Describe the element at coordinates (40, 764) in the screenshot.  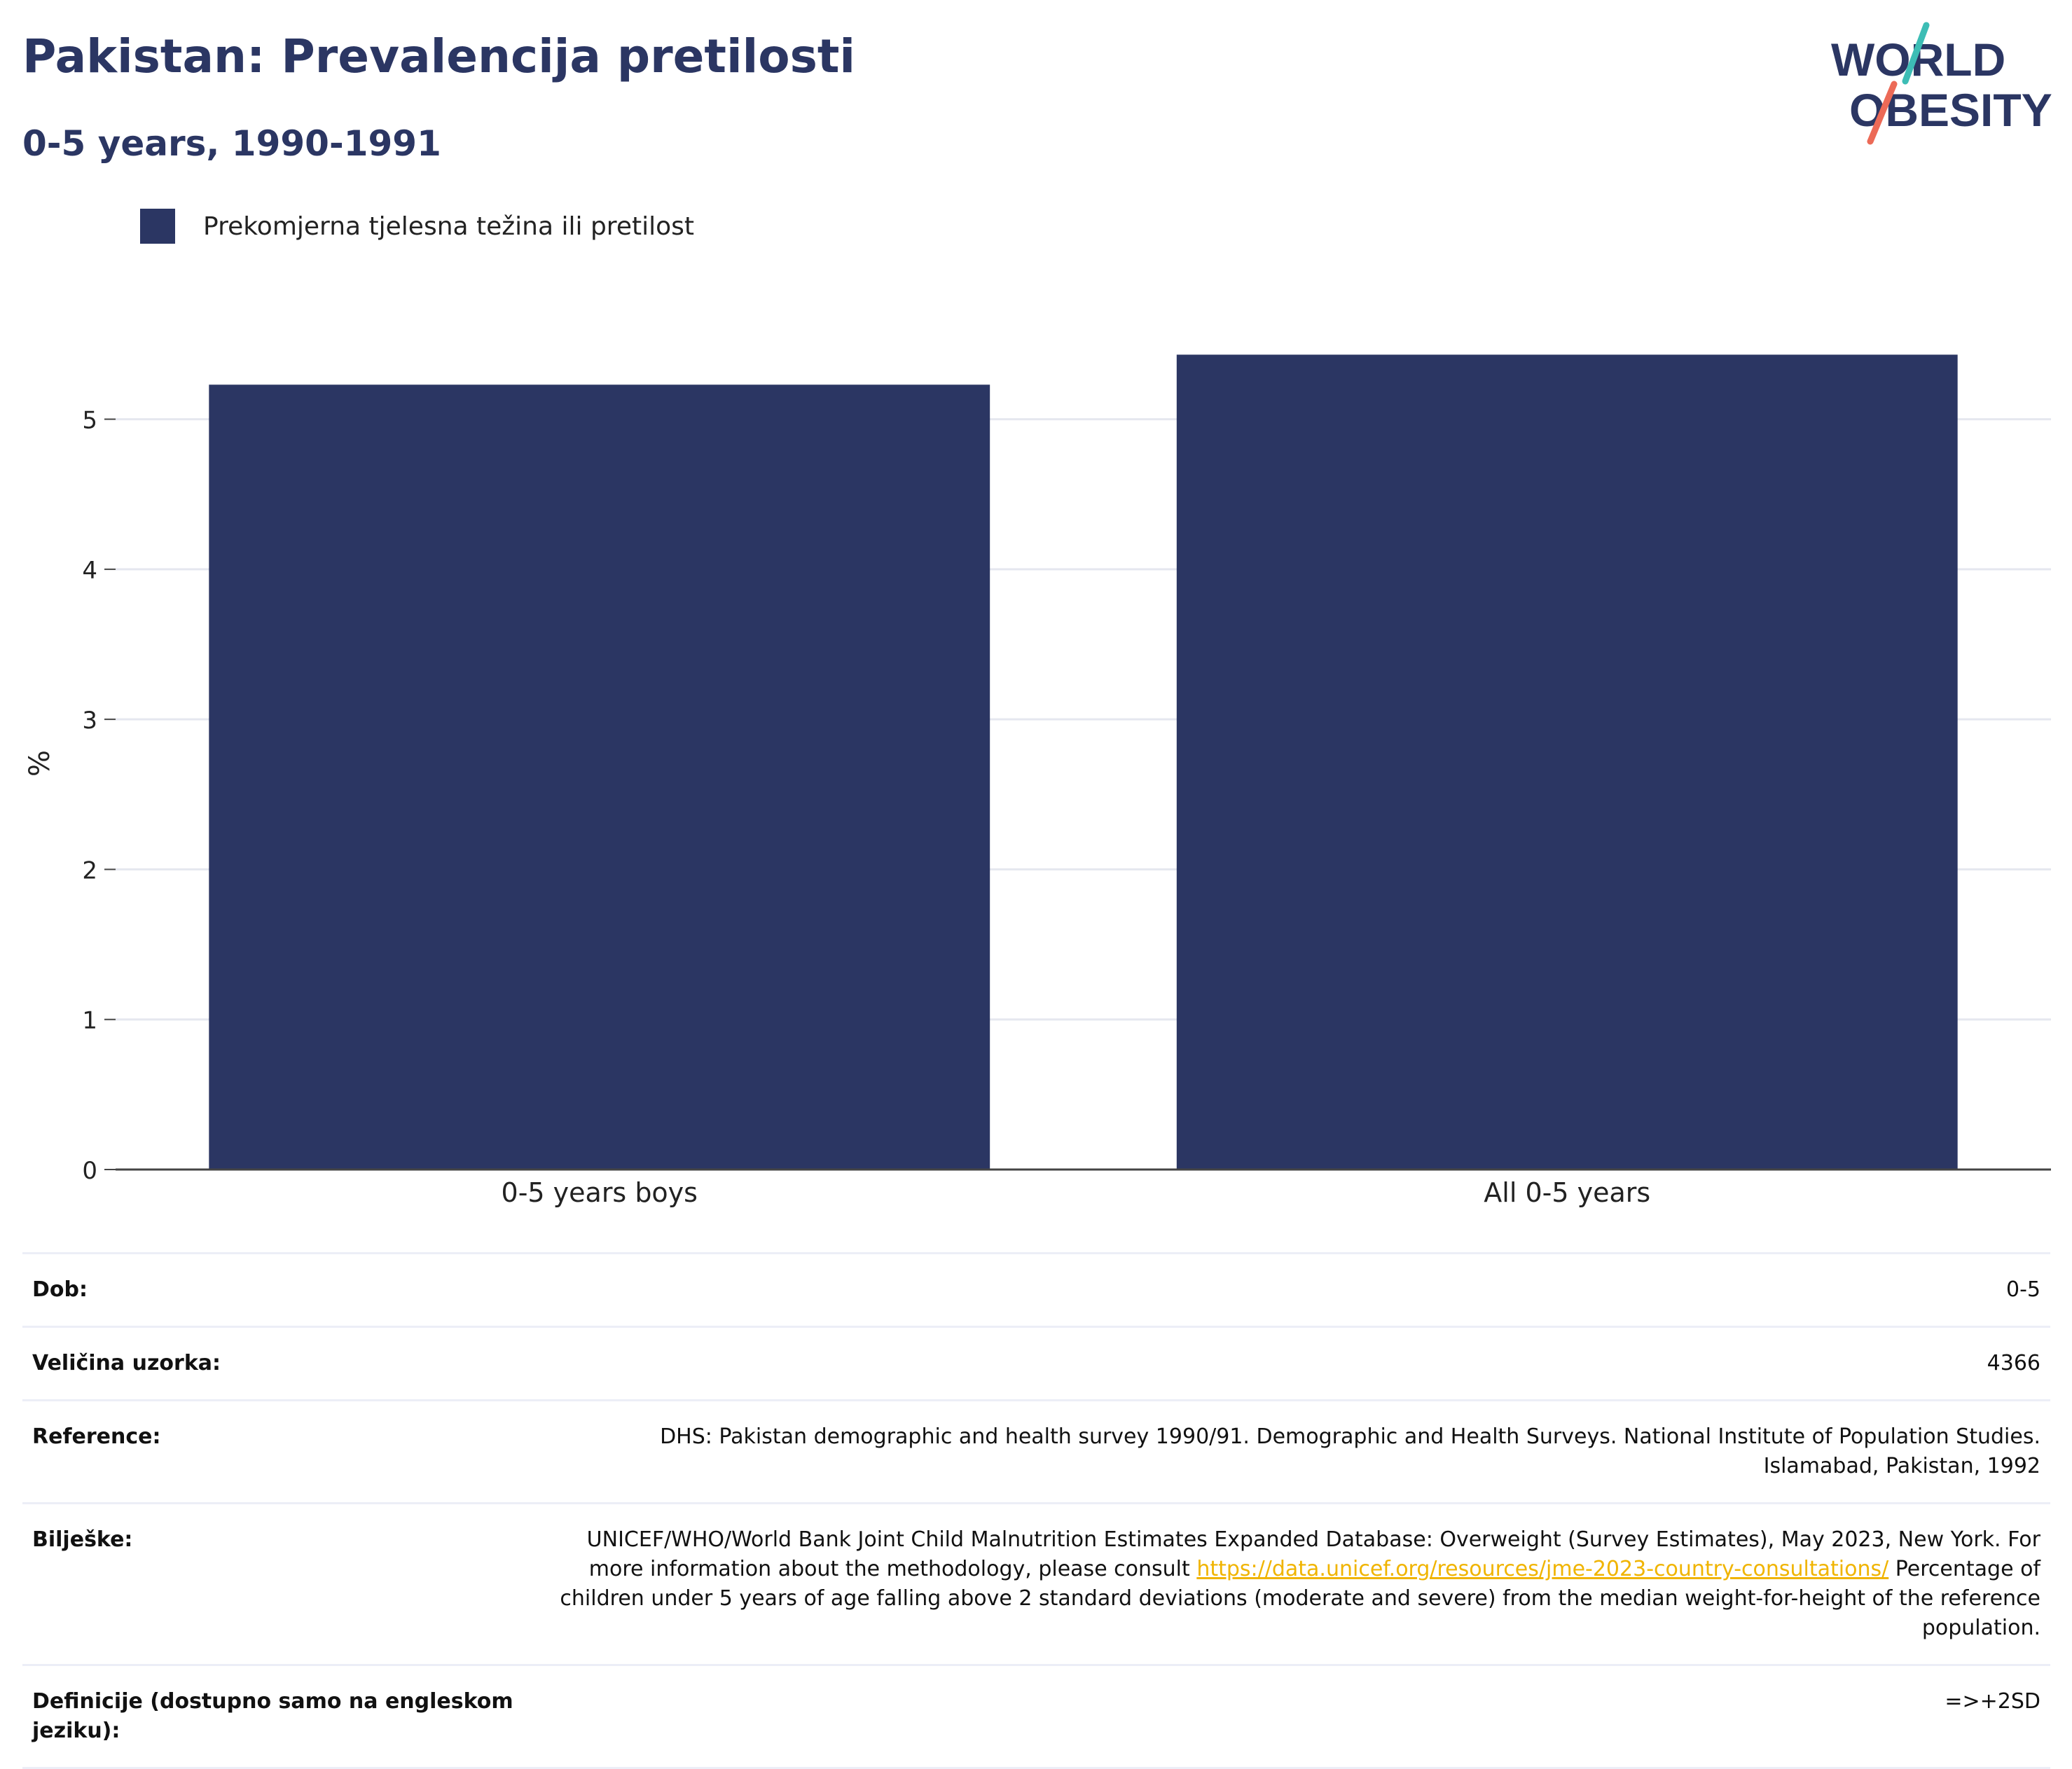
I see `y-axis-label: %` at that location.